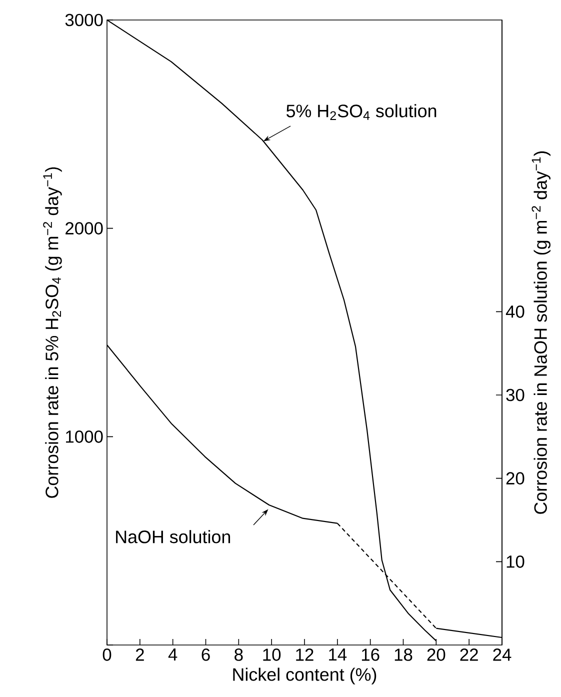 Image resolution: width=561 pixels, height=697 pixels. I want to click on y-tick-label: 3000, so click(84, 20).